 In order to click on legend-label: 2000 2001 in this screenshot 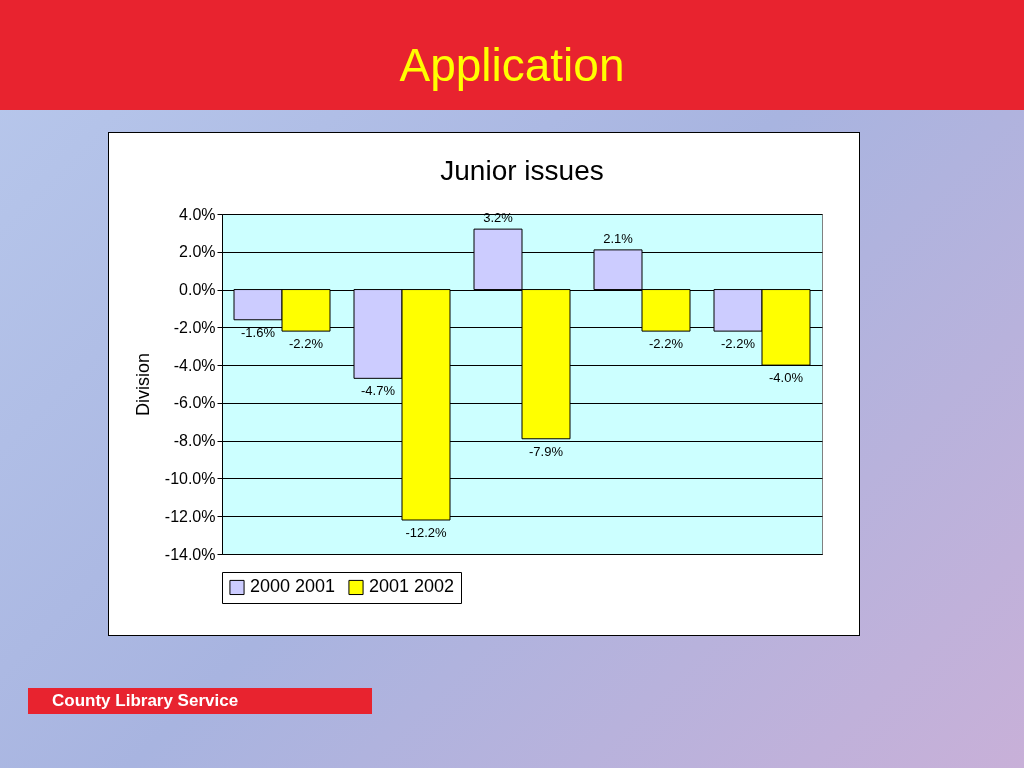, I will do `click(293, 586)`.